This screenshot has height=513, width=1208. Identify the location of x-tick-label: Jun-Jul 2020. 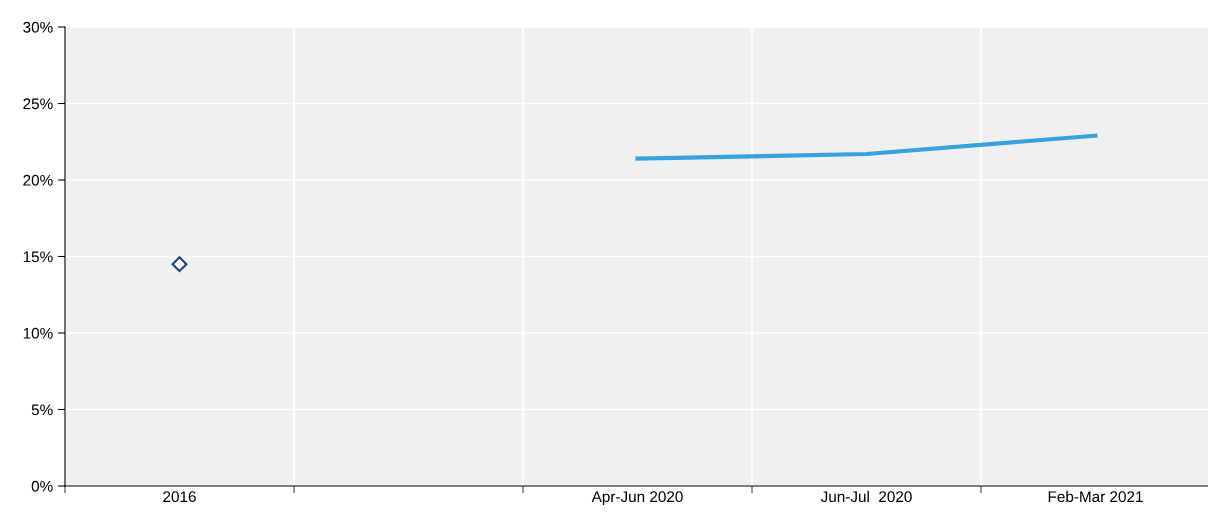
(866, 496).